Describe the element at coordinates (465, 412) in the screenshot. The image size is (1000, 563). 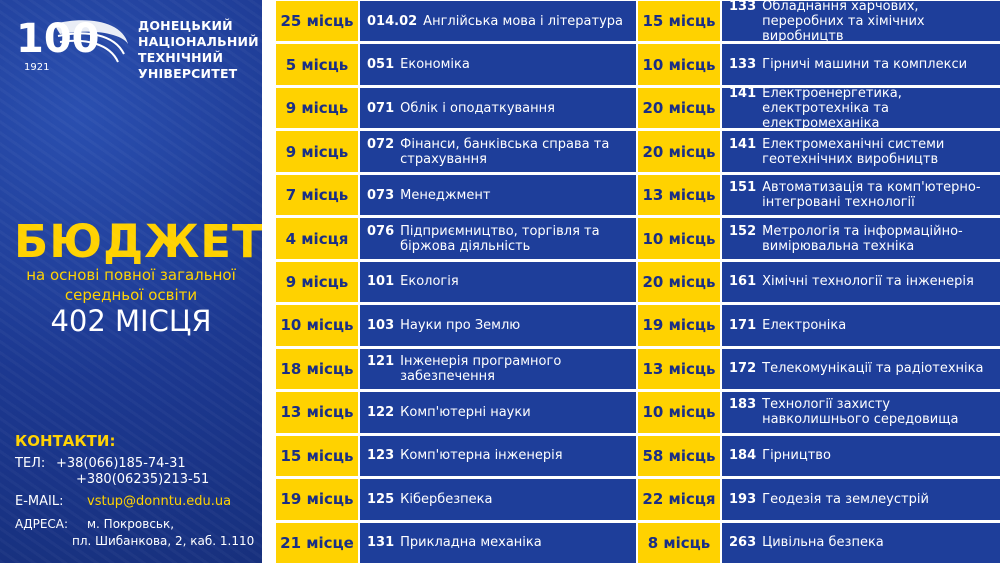
I see `specialty-name: Комп'ютерні науки` at that location.